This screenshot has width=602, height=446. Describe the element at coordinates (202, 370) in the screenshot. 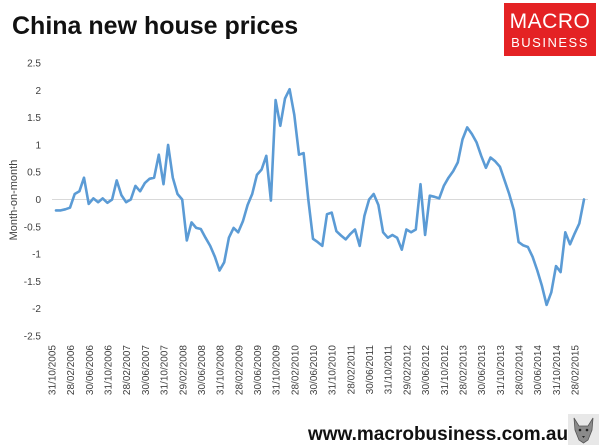

I see `x-tick-label: 30/06/2008` at that location.